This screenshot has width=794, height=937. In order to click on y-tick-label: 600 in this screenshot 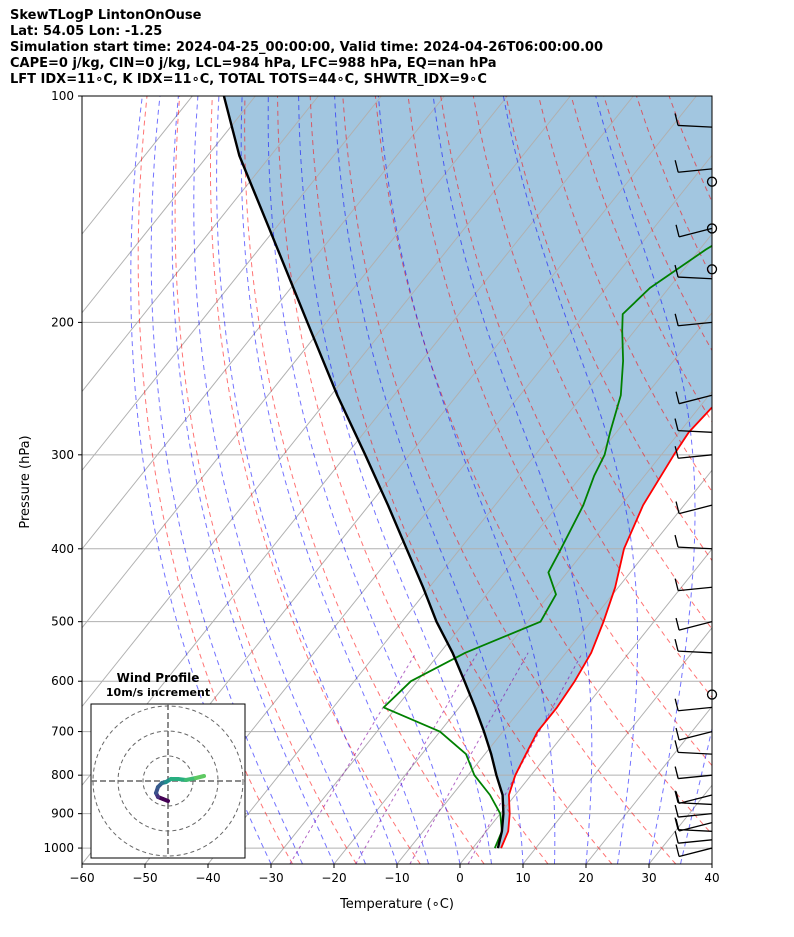, I will do `click(62, 681)`.